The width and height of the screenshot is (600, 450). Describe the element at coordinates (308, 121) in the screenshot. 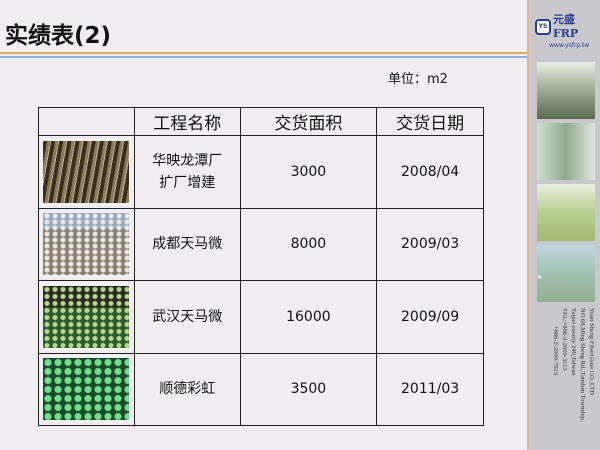

I see `header-area: 交货面积` at that location.